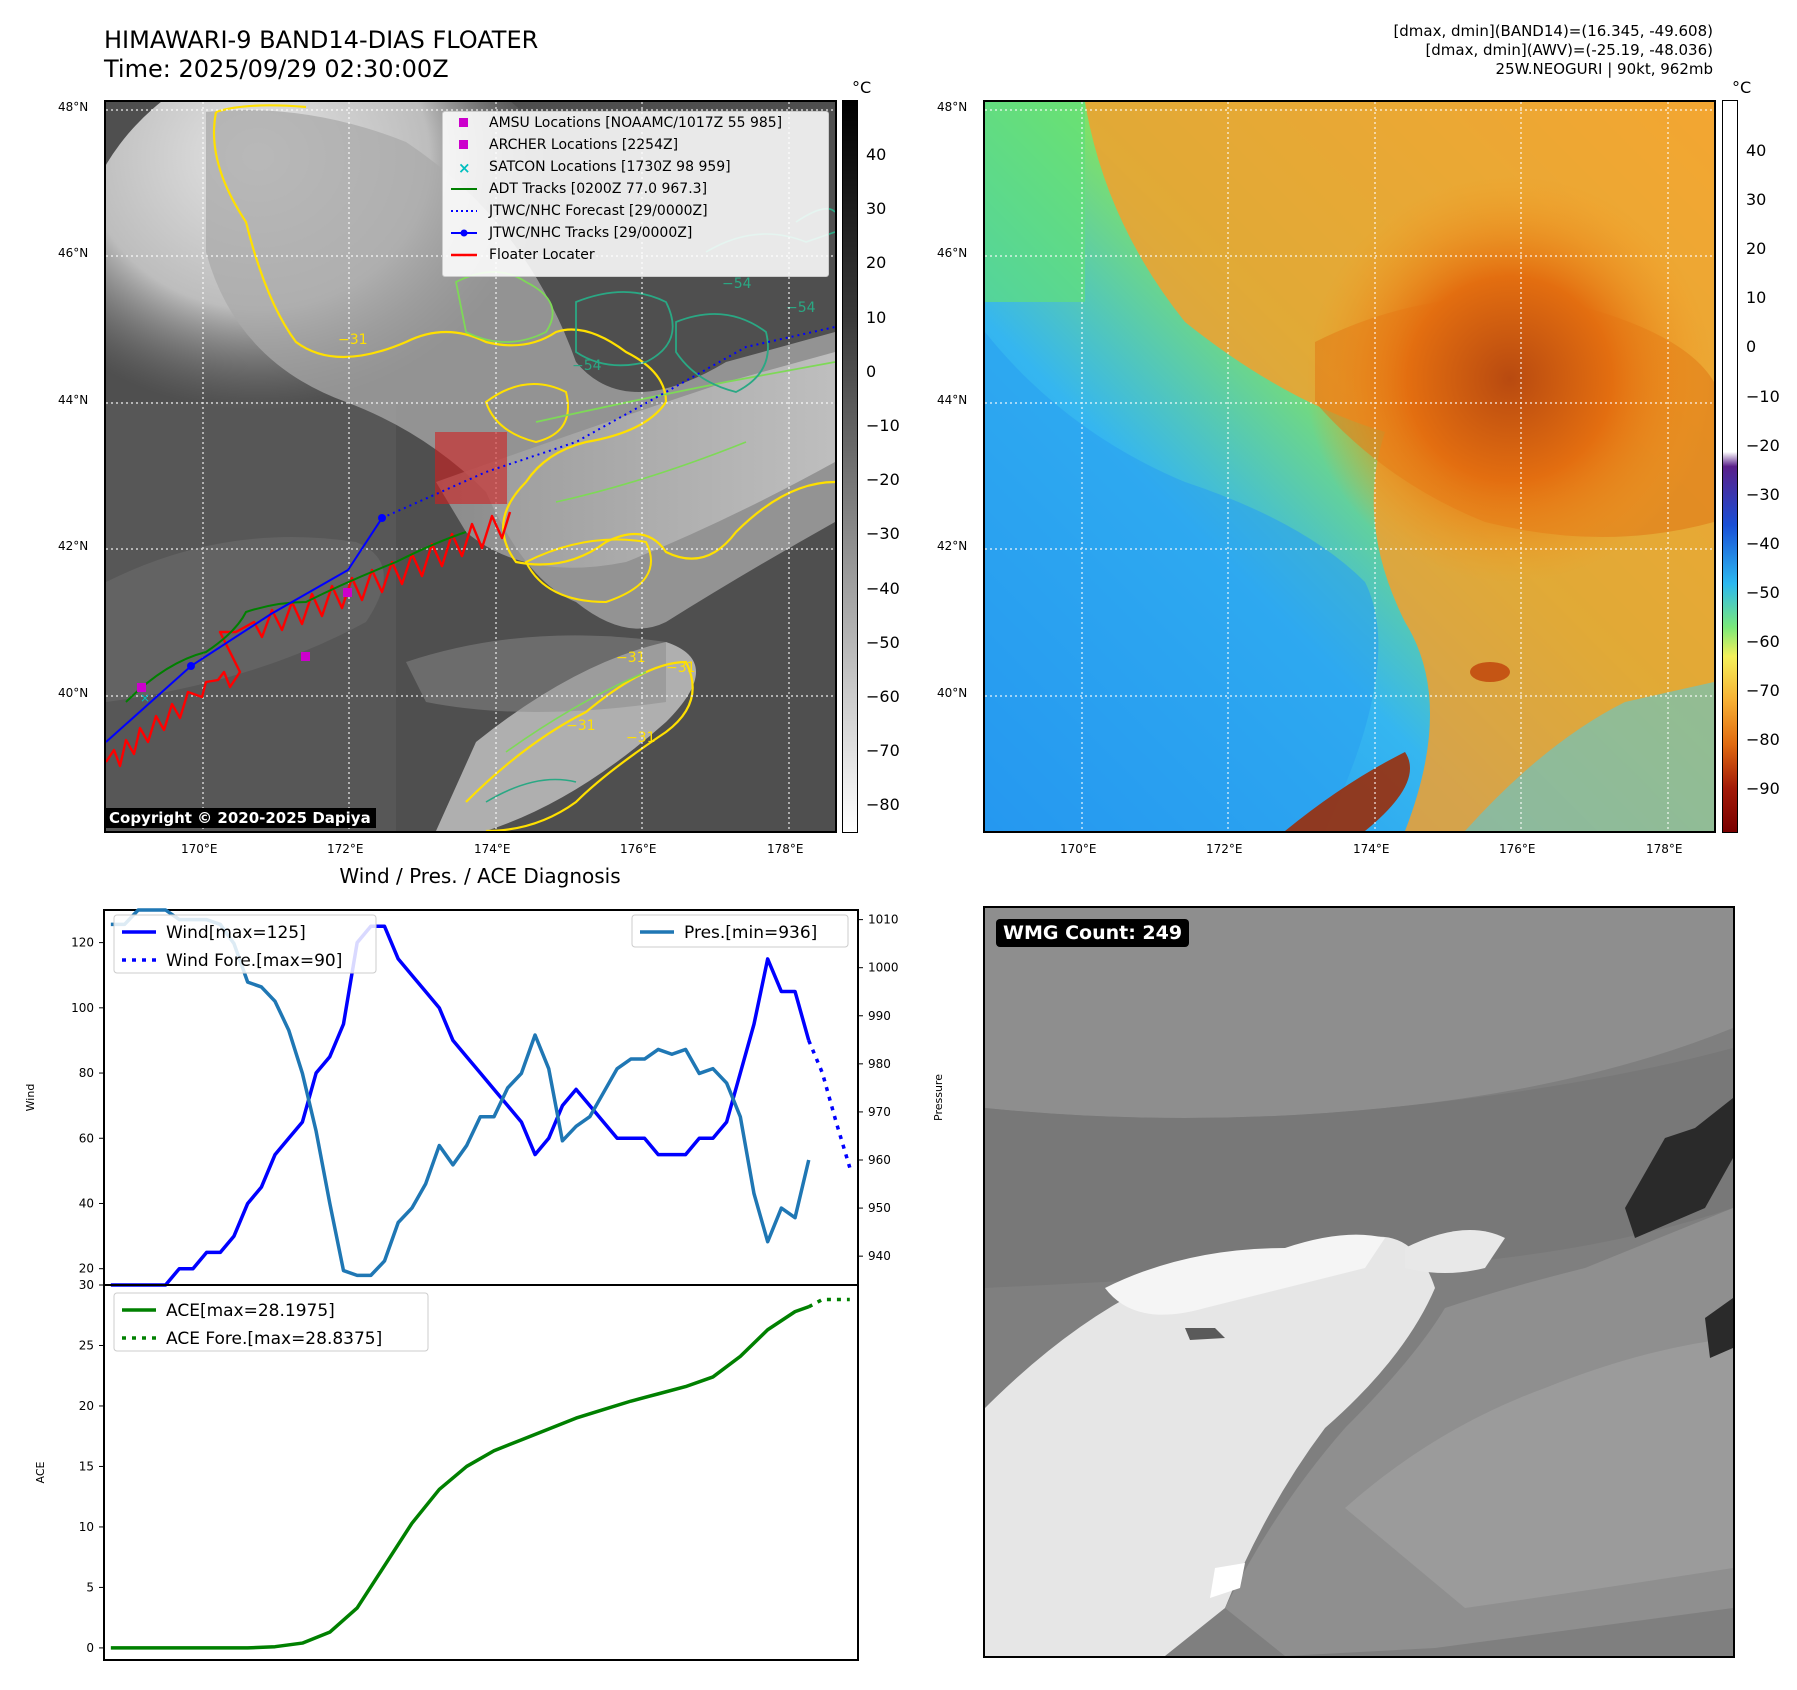 Image resolution: width=1797 pixels, height=1690 pixels. Describe the element at coordinates (276, 69) in the screenshot. I see `title-time: Time: 2025/09/29 02:30:00Z` at that location.